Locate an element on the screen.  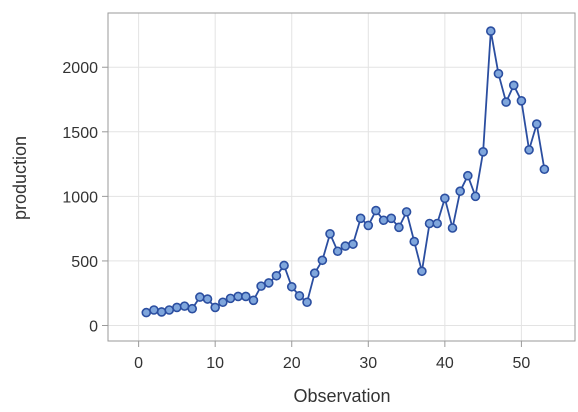
y-axis-ticks: 0 500 1000 1500 2000 is located at coordinates (85, 198).